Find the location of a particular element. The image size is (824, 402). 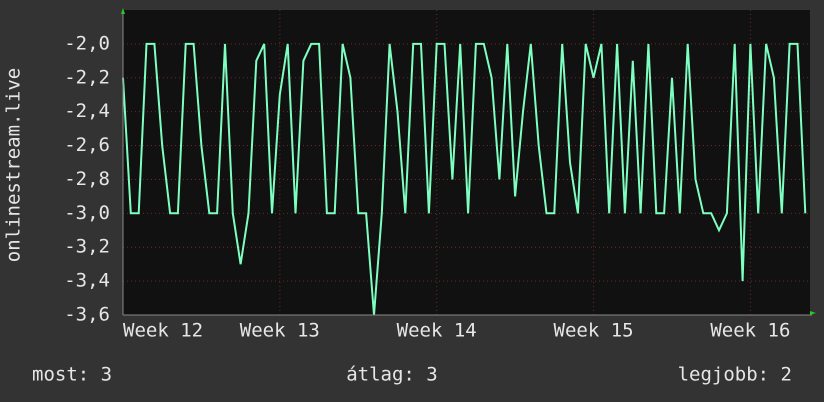

y-tick-label: -2,6 is located at coordinates (87, 145).